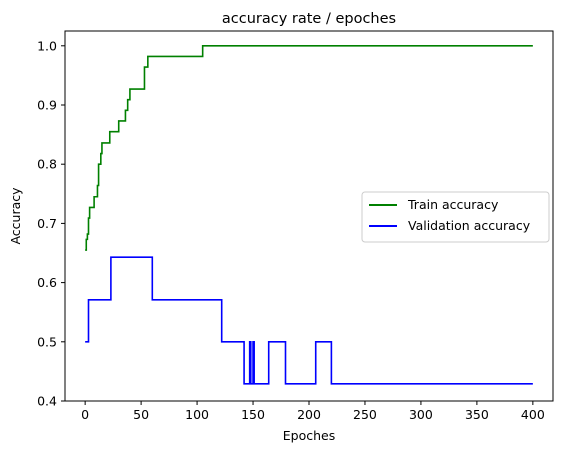  Describe the element at coordinates (47, 45) in the screenshot. I see `y-tick-label: 1.0` at that location.